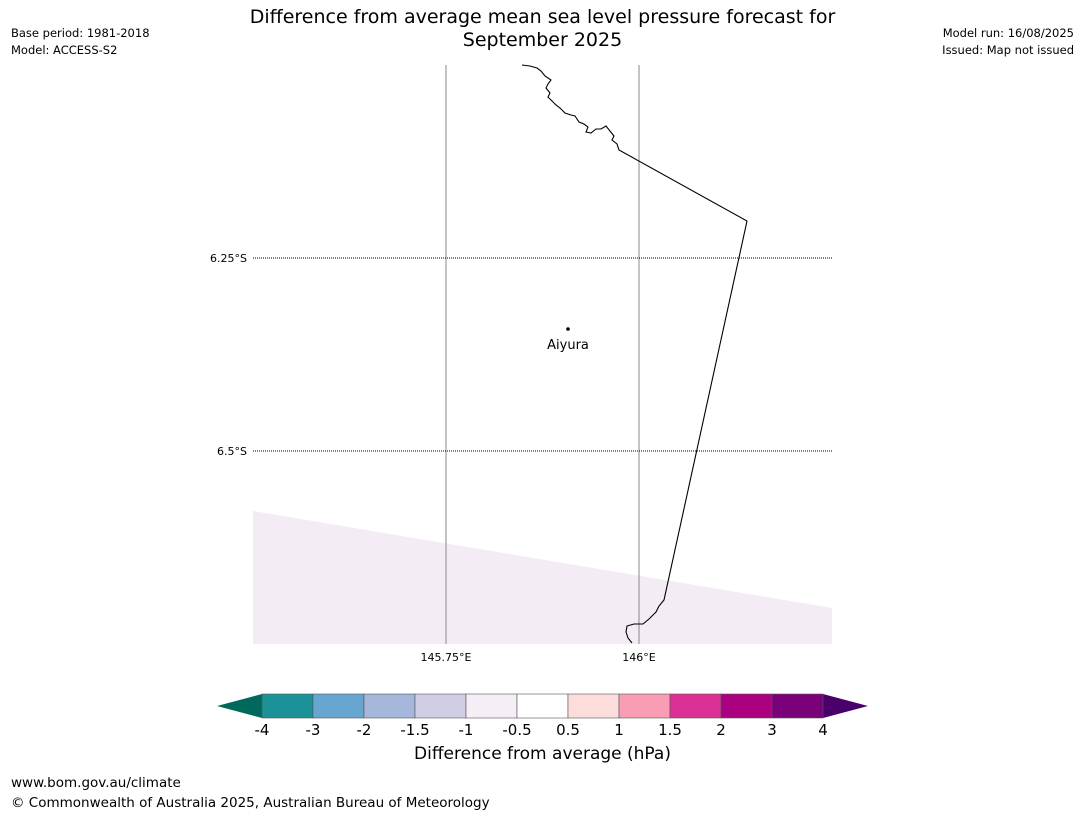 This screenshot has width=1085, height=816. Describe the element at coordinates (96, 783) in the screenshot. I see `footer-url: www.bom.gov.au/climate` at that location.